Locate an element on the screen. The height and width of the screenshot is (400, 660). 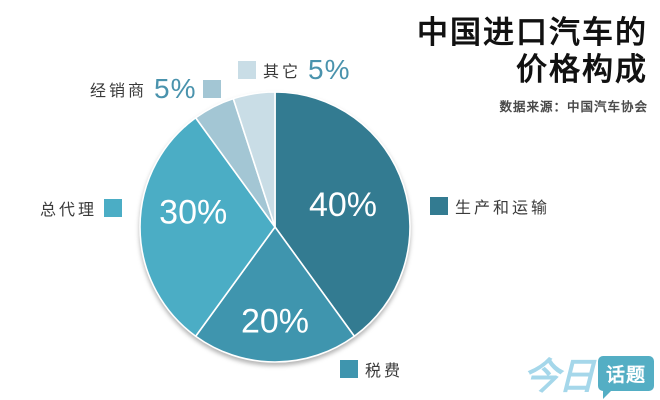
callout-qita: 其它 5% is located at coordinates (294, 70).